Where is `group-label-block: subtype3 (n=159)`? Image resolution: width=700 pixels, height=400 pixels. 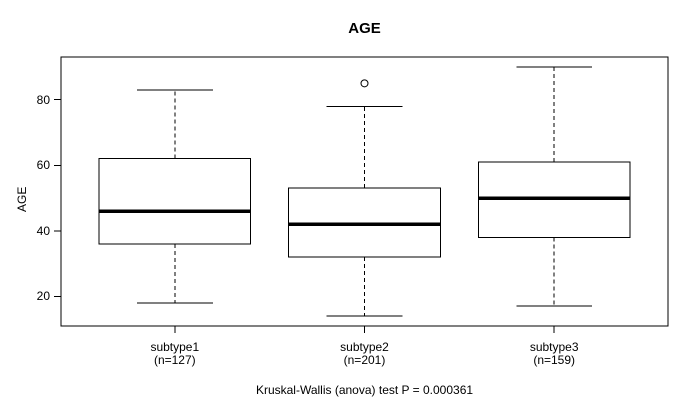 group-label-block: subtype3 (n=159) is located at coordinates (554, 353).